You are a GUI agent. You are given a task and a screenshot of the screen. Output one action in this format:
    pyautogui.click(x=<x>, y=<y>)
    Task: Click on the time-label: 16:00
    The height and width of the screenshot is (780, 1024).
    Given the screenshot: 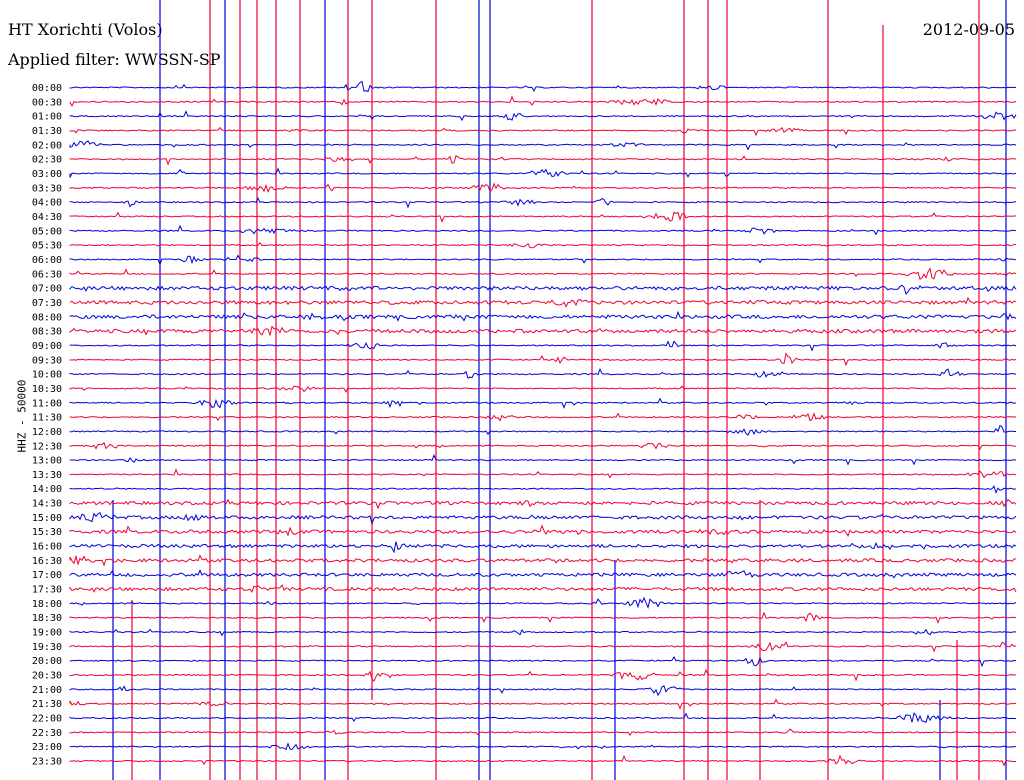 What is the action you would take?
    pyautogui.click(x=47, y=547)
    